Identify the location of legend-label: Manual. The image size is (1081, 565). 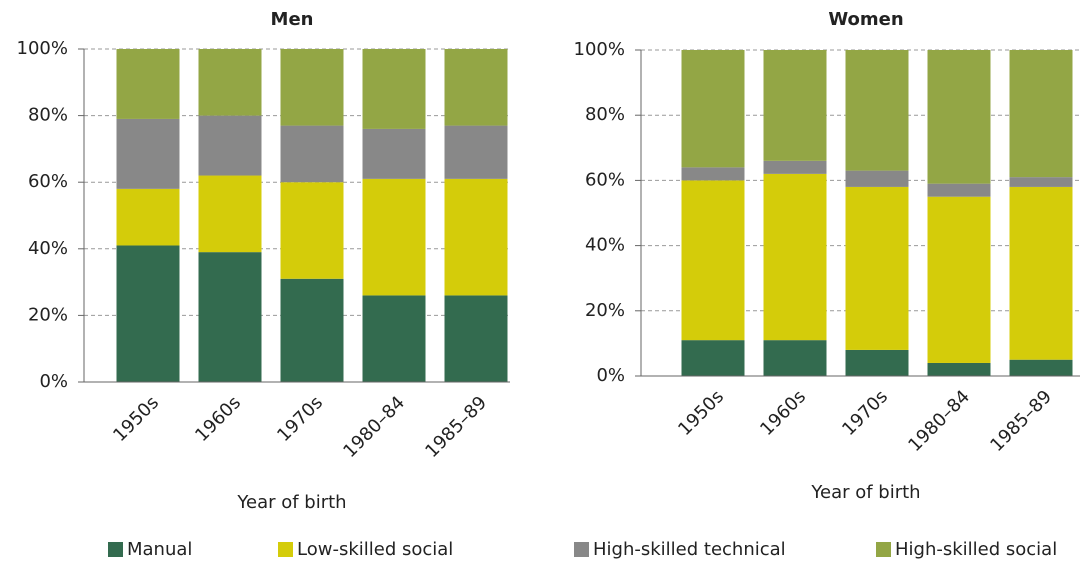
(159, 549).